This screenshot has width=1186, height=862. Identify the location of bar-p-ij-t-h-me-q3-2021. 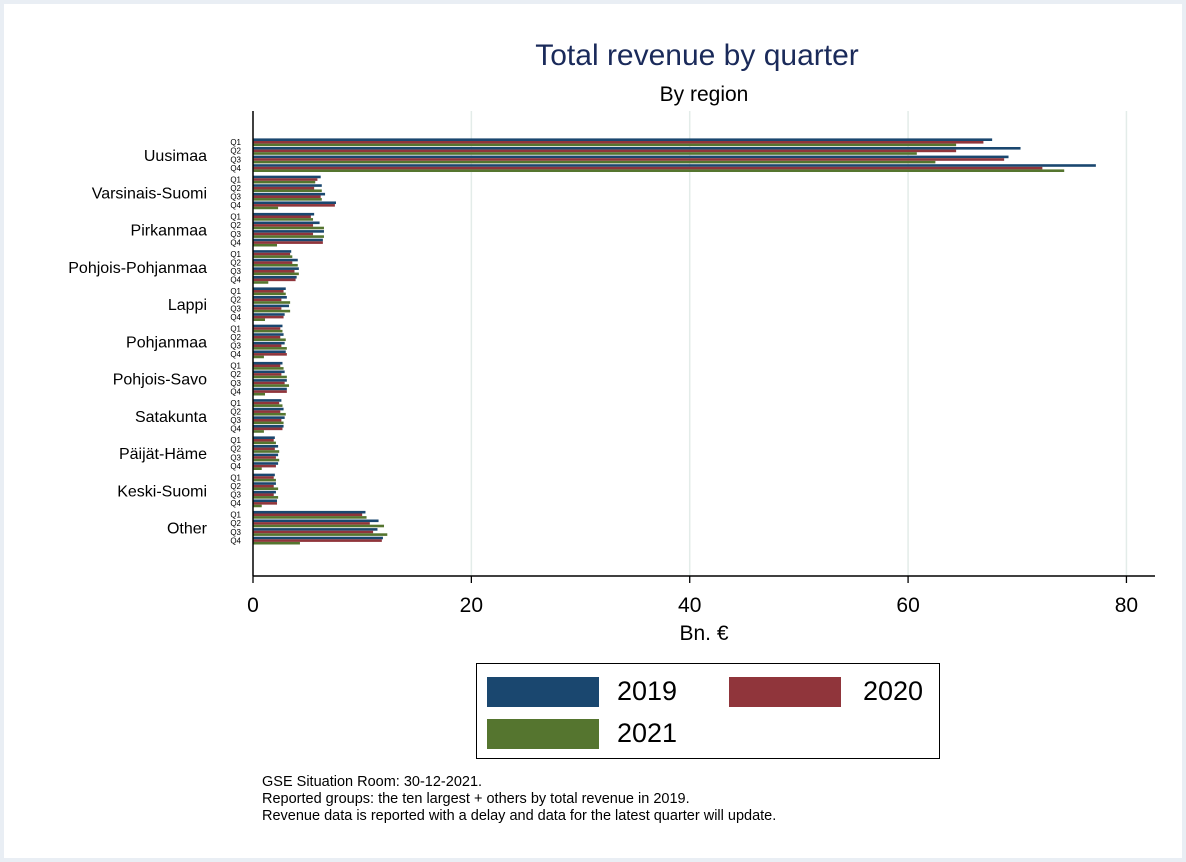
(266, 460).